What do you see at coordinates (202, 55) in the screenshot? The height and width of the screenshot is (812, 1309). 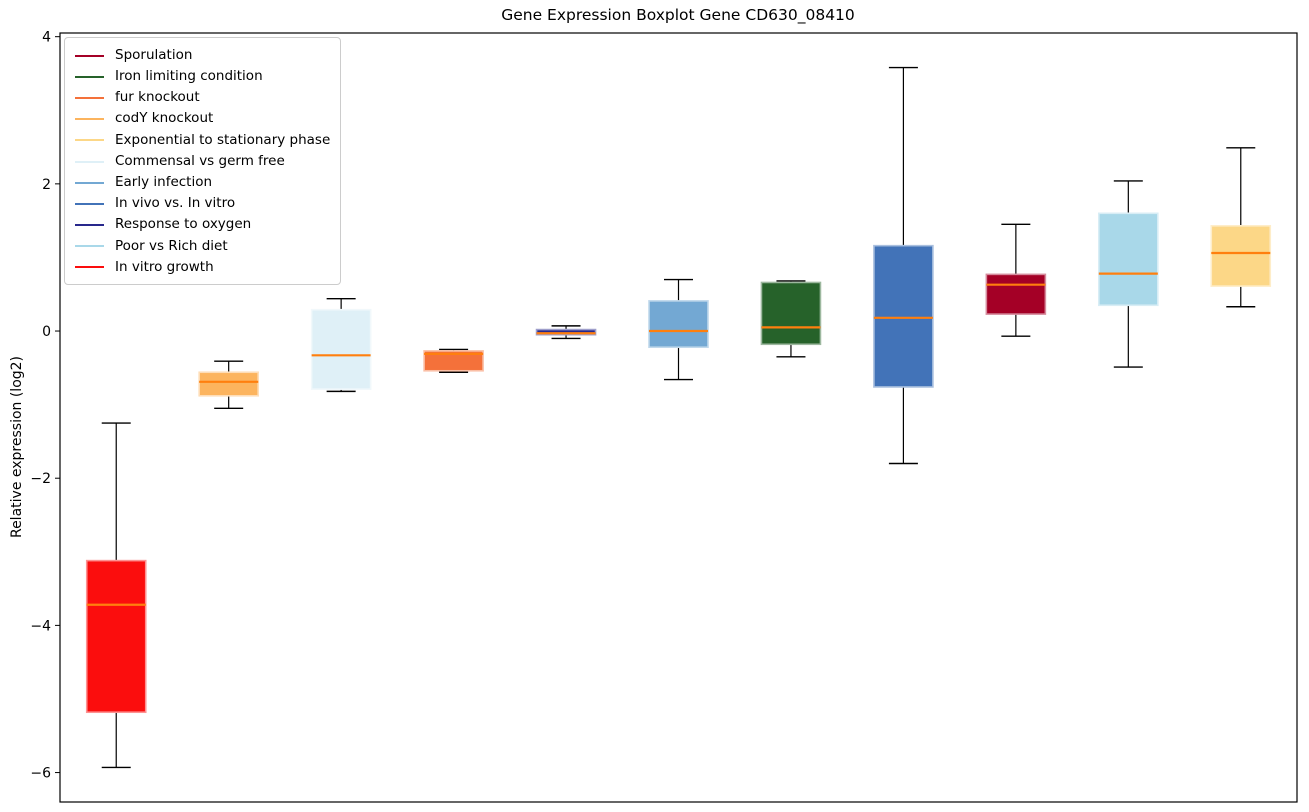 I see `legend-item: Sporulation` at bounding box center [202, 55].